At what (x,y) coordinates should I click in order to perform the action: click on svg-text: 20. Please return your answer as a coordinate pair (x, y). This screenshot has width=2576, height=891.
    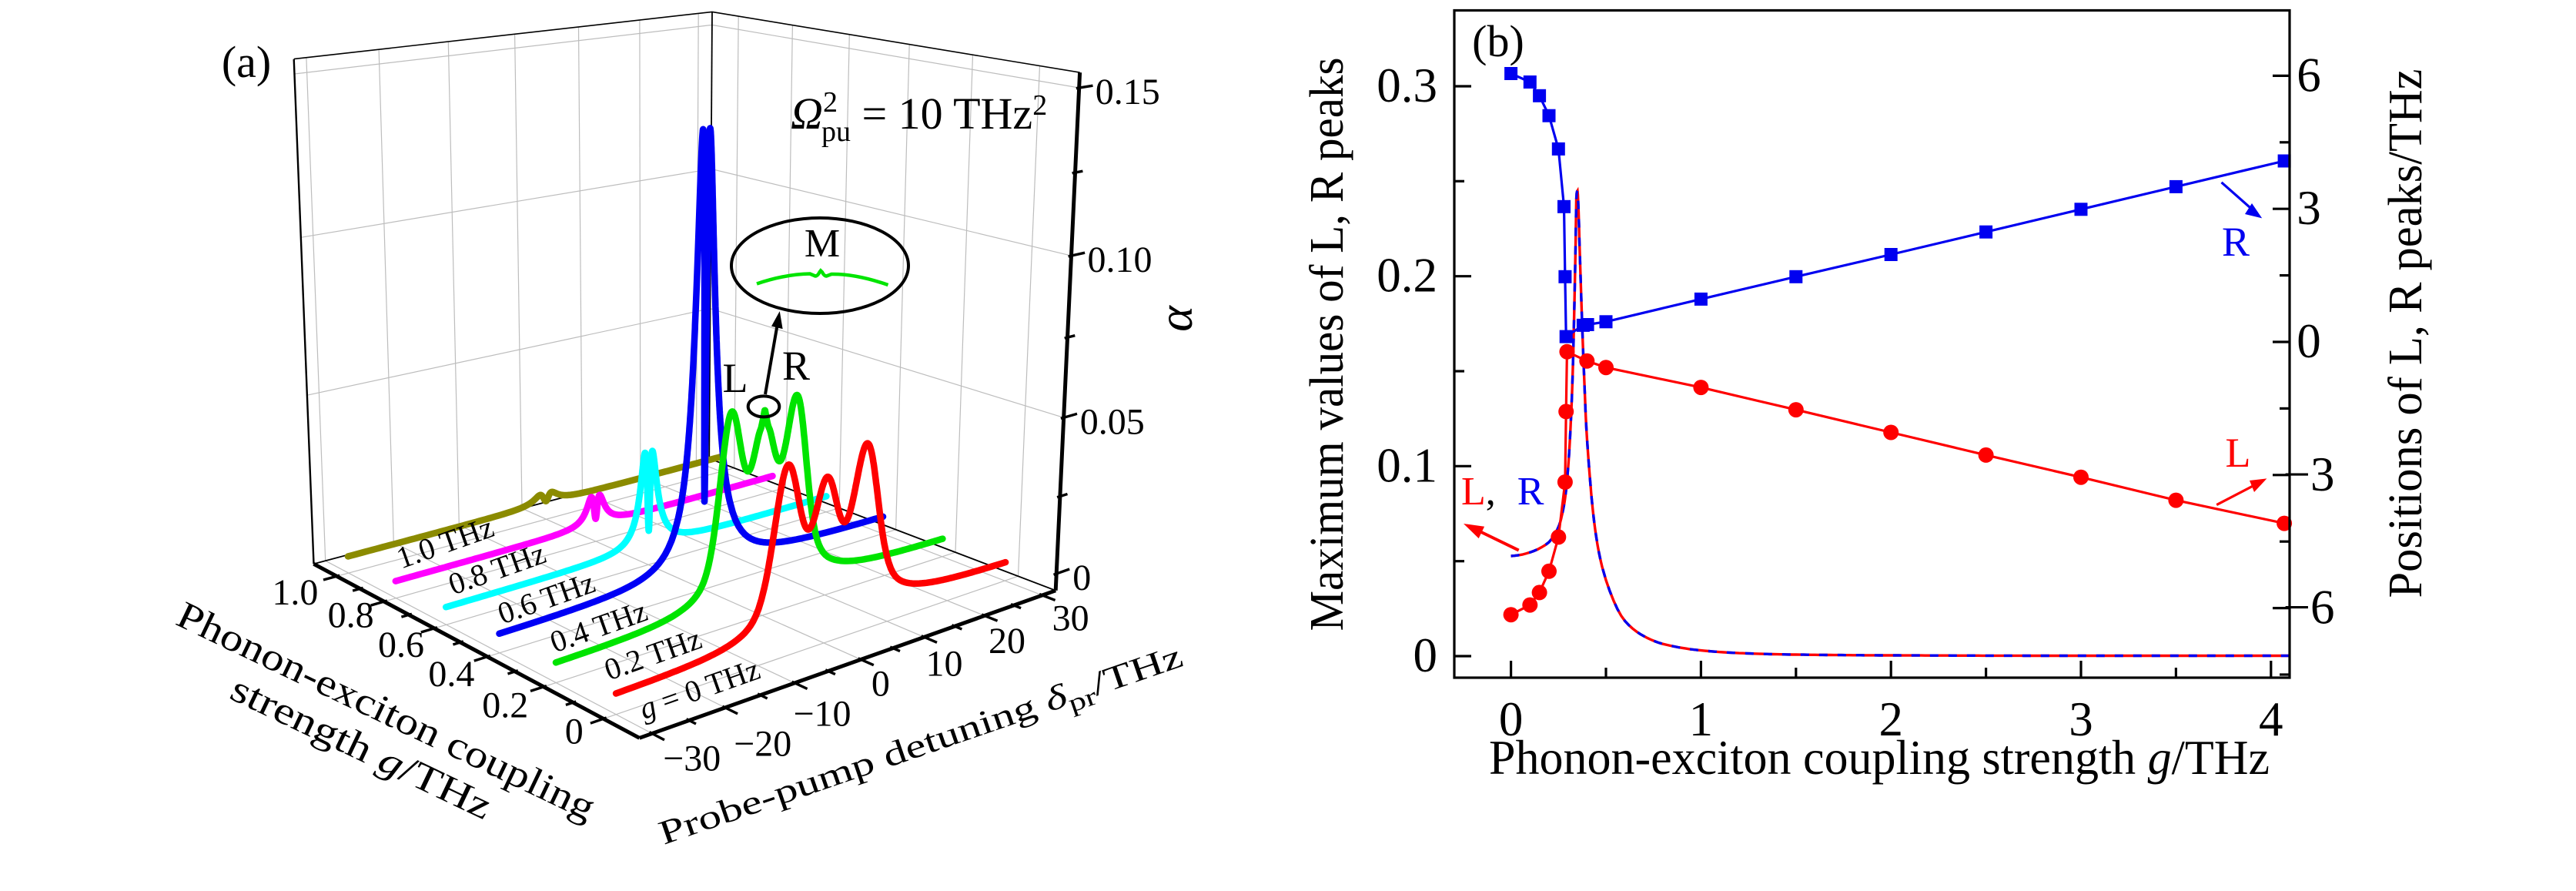
    Looking at the image, I should click on (1007, 641).